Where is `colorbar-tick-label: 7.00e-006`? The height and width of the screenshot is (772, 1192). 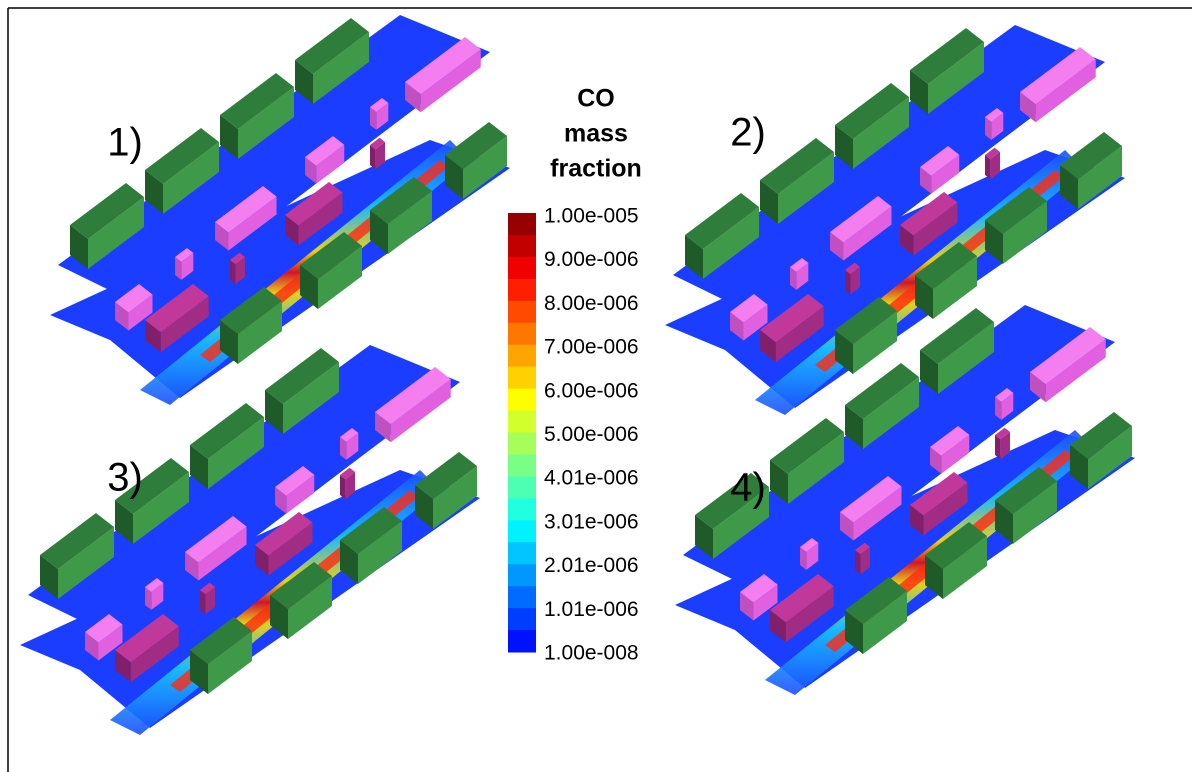
colorbar-tick-label: 7.00e-006 is located at coordinates (591, 347).